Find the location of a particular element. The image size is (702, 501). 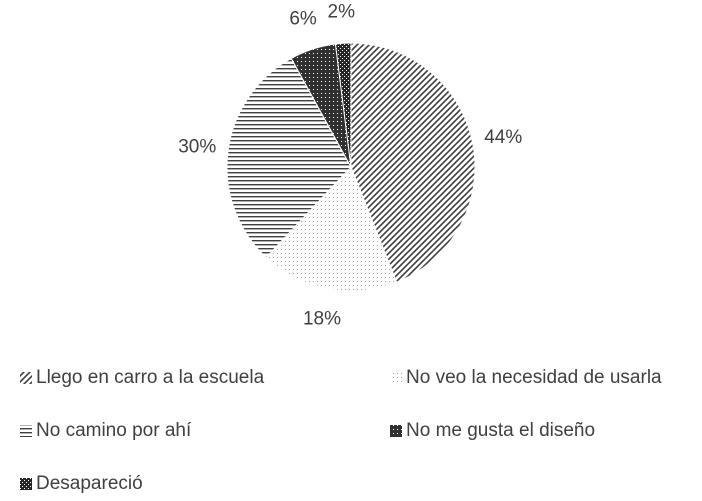

data-label: 44% is located at coordinates (503, 137).